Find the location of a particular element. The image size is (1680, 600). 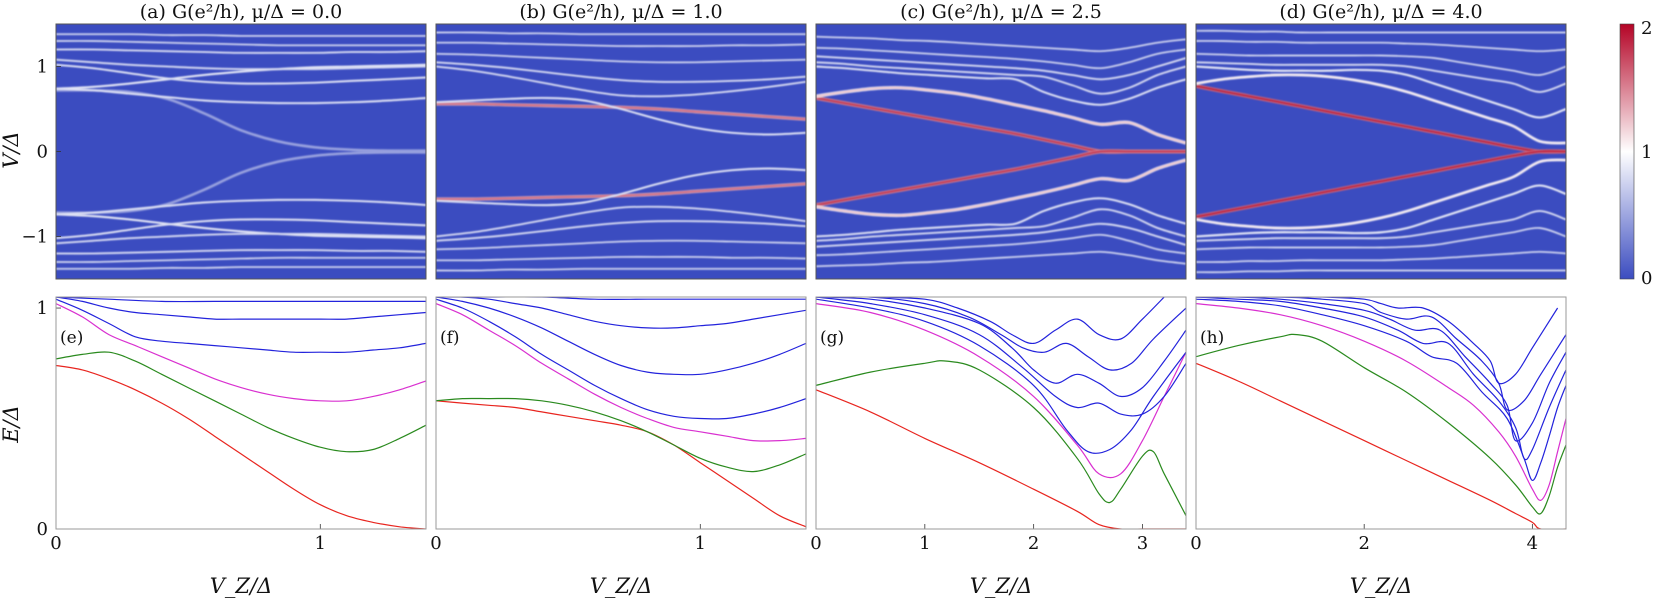

top-y-axis-label: V/Δ is located at coordinates (11, 149).